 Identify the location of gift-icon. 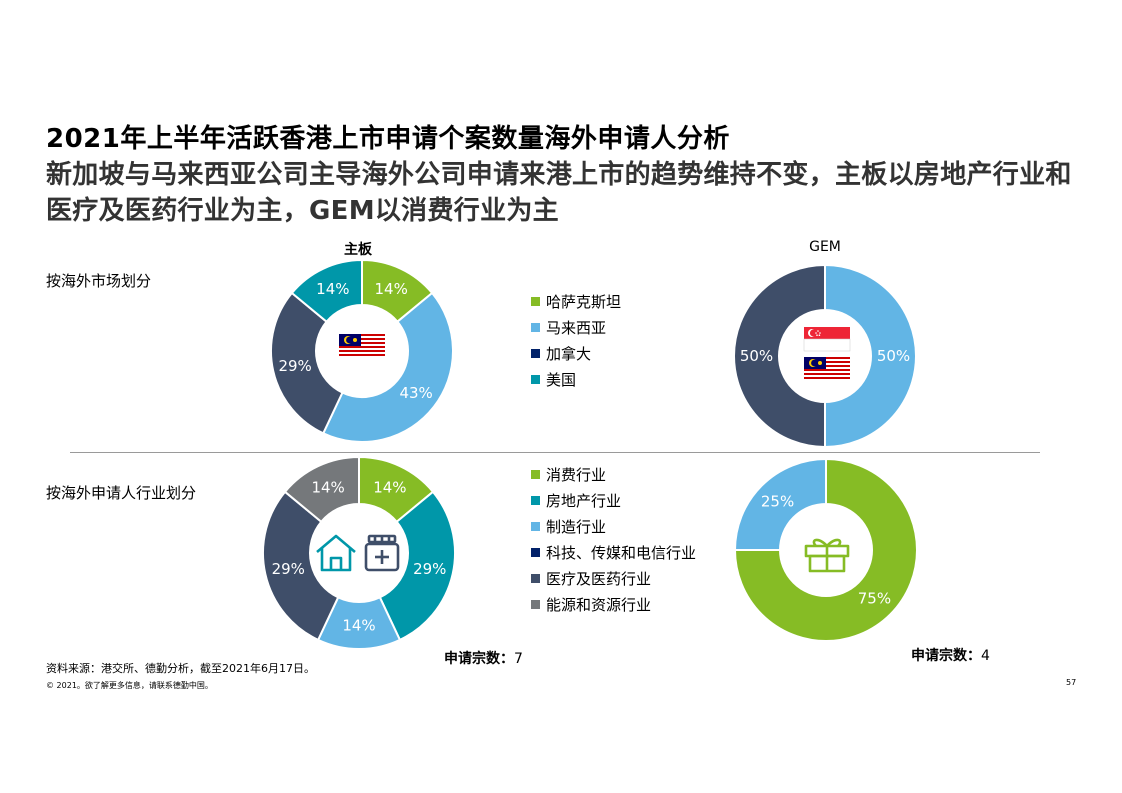
(827, 555).